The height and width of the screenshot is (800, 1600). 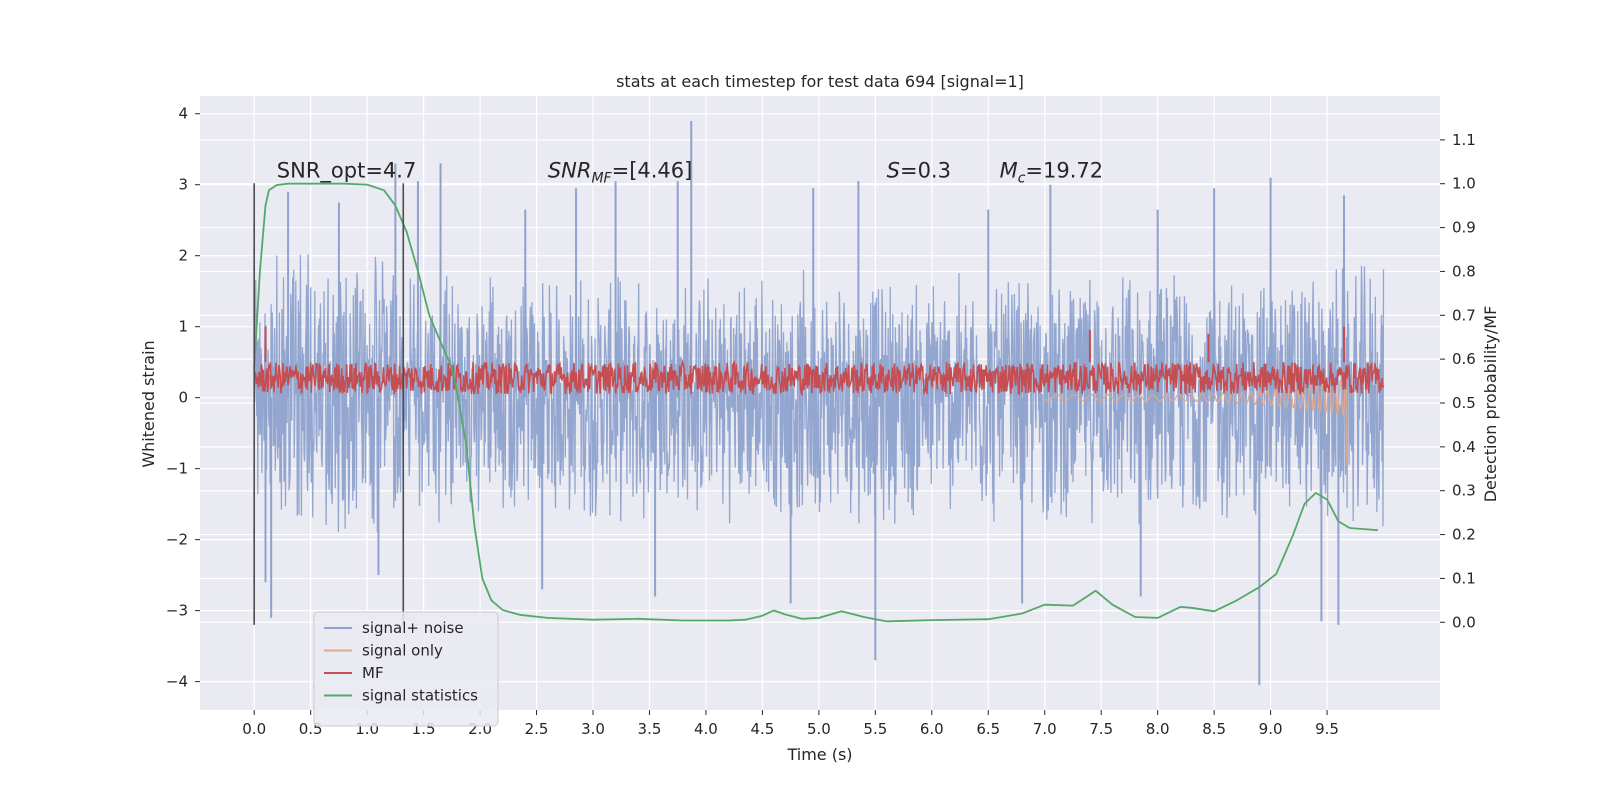 I want to click on series-signal-only, so click(x=1195, y=421).